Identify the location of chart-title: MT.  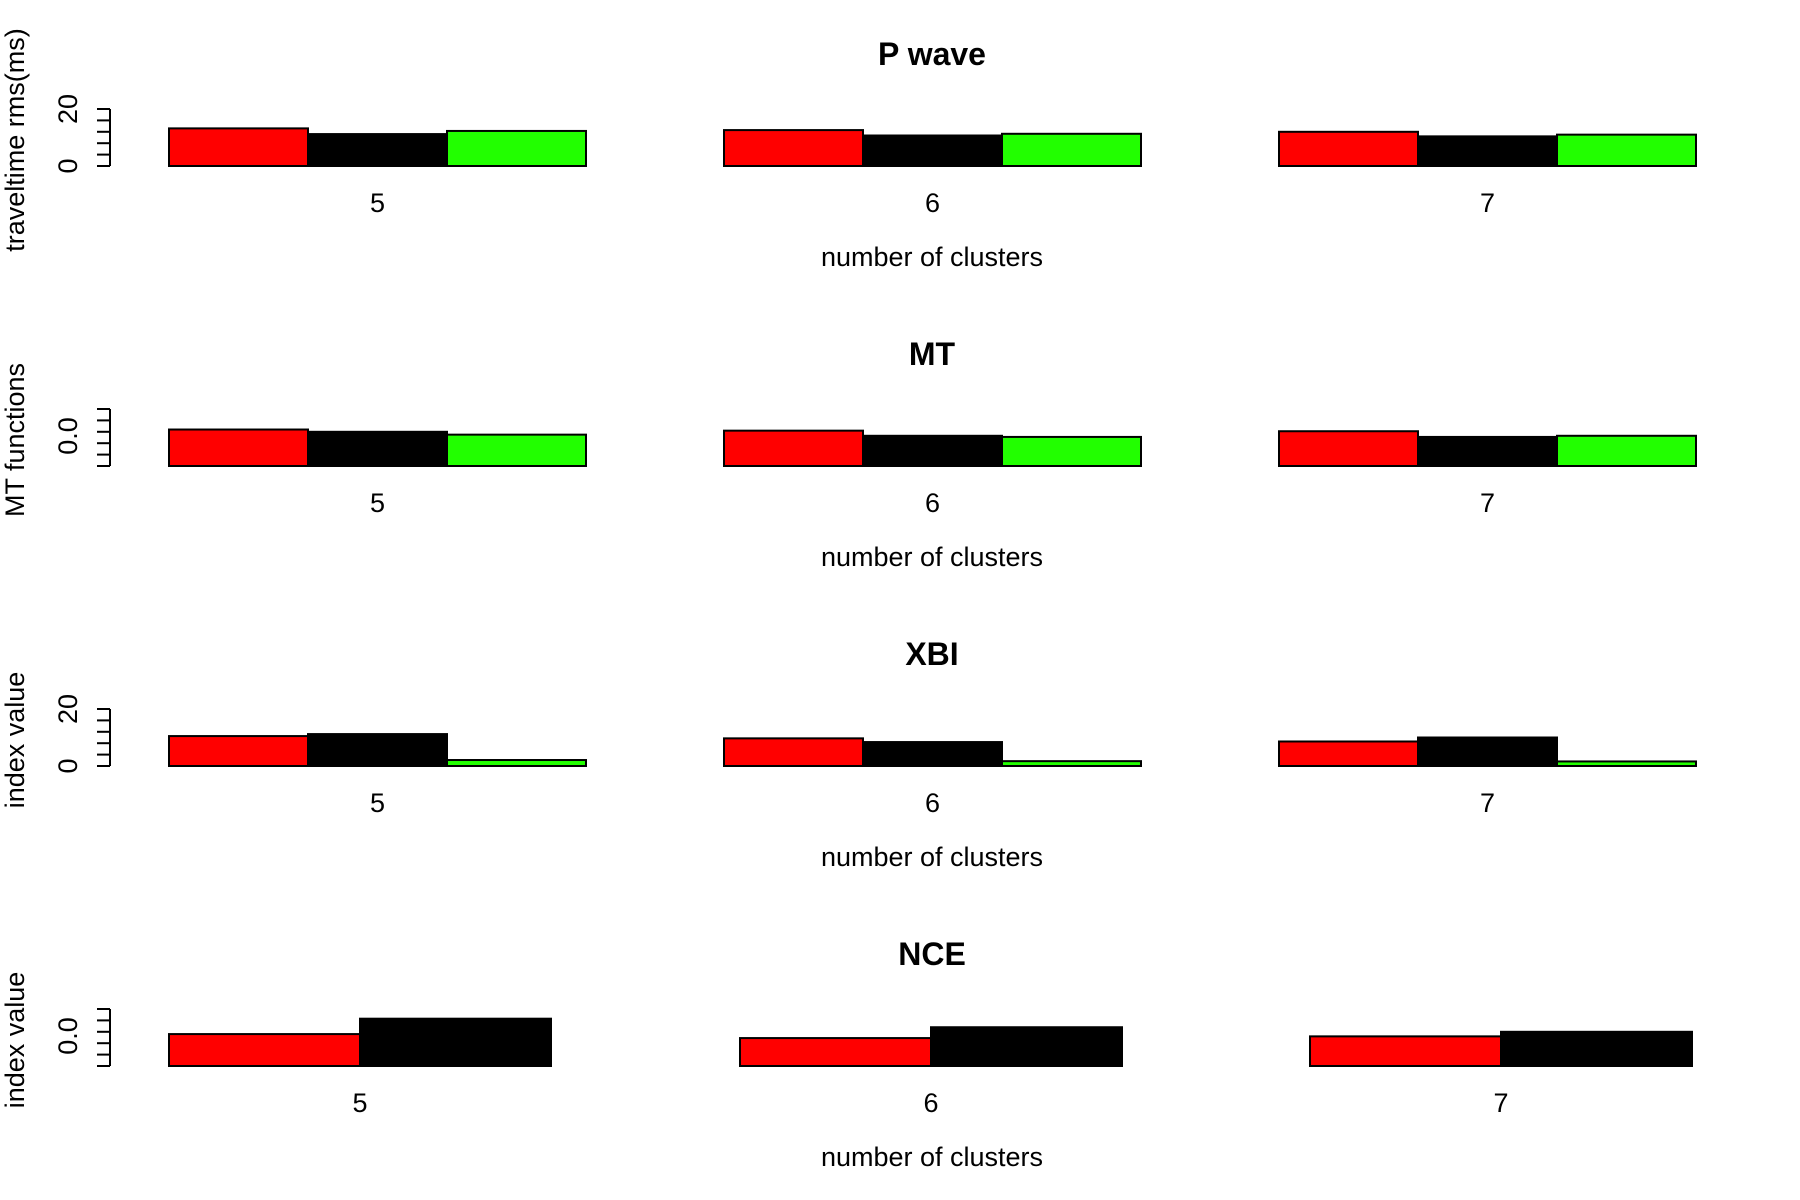
(932, 354).